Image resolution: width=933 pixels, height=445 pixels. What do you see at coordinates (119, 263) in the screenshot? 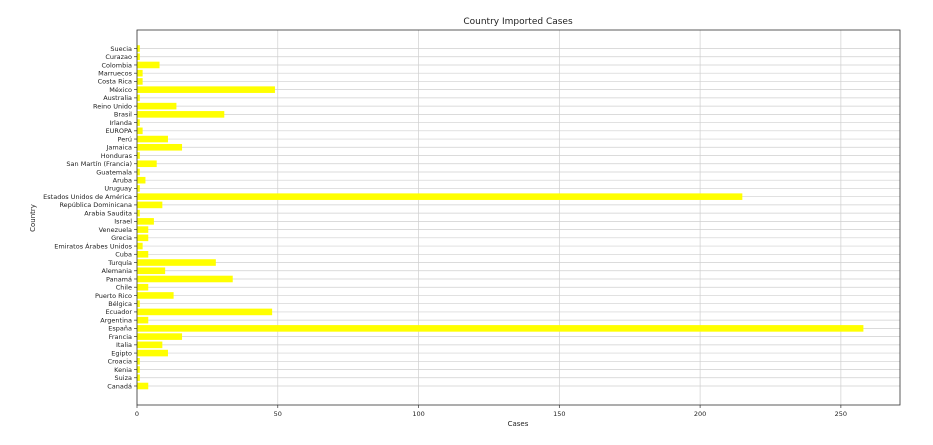
I see `y-tick-label: Turquía` at bounding box center [119, 263].